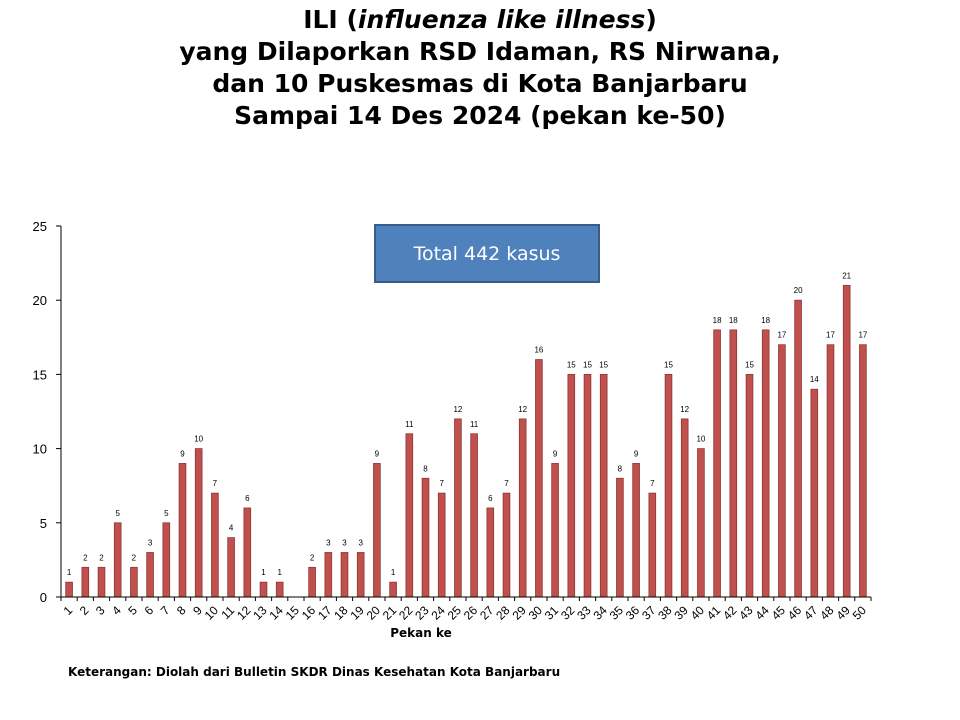  What do you see at coordinates (40, 300) in the screenshot?
I see `y-tick-label: 20` at bounding box center [40, 300].